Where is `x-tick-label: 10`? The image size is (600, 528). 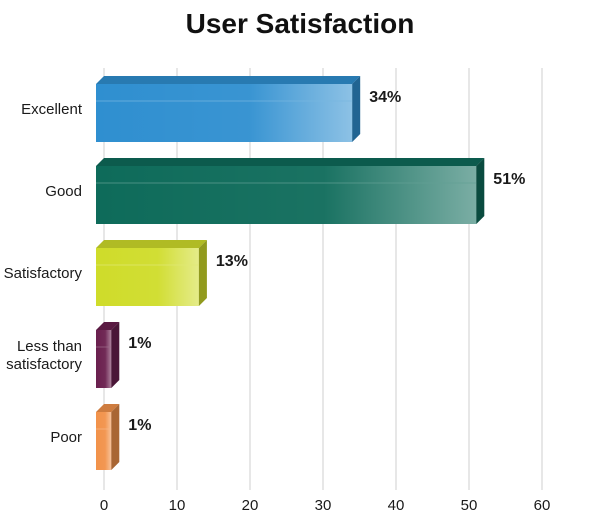 x-tick-label: 10 is located at coordinates (177, 505).